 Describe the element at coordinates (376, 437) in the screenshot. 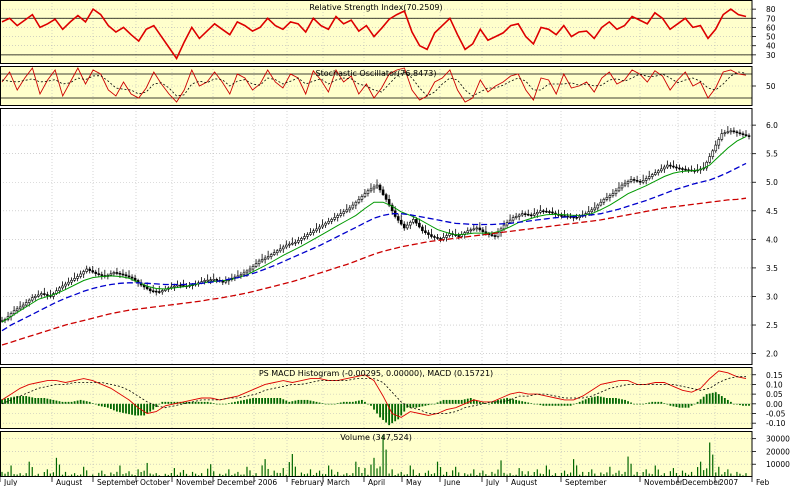

I see `volume-title: Volume (347,524)` at that location.